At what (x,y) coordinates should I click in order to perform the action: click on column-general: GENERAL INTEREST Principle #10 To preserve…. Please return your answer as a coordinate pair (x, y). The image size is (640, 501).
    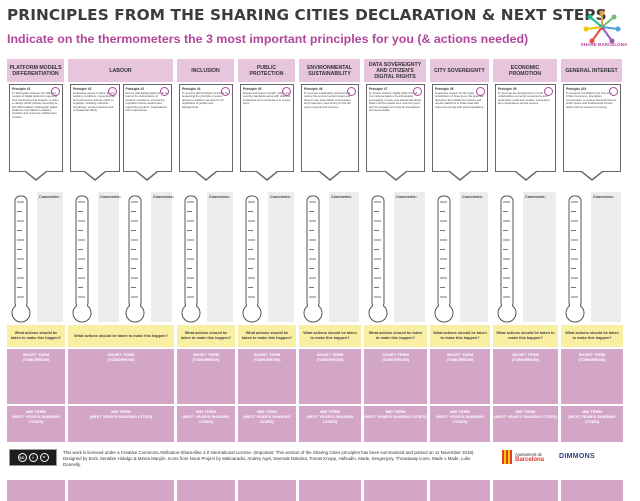
    Looking at the image, I should click on (592, 280).